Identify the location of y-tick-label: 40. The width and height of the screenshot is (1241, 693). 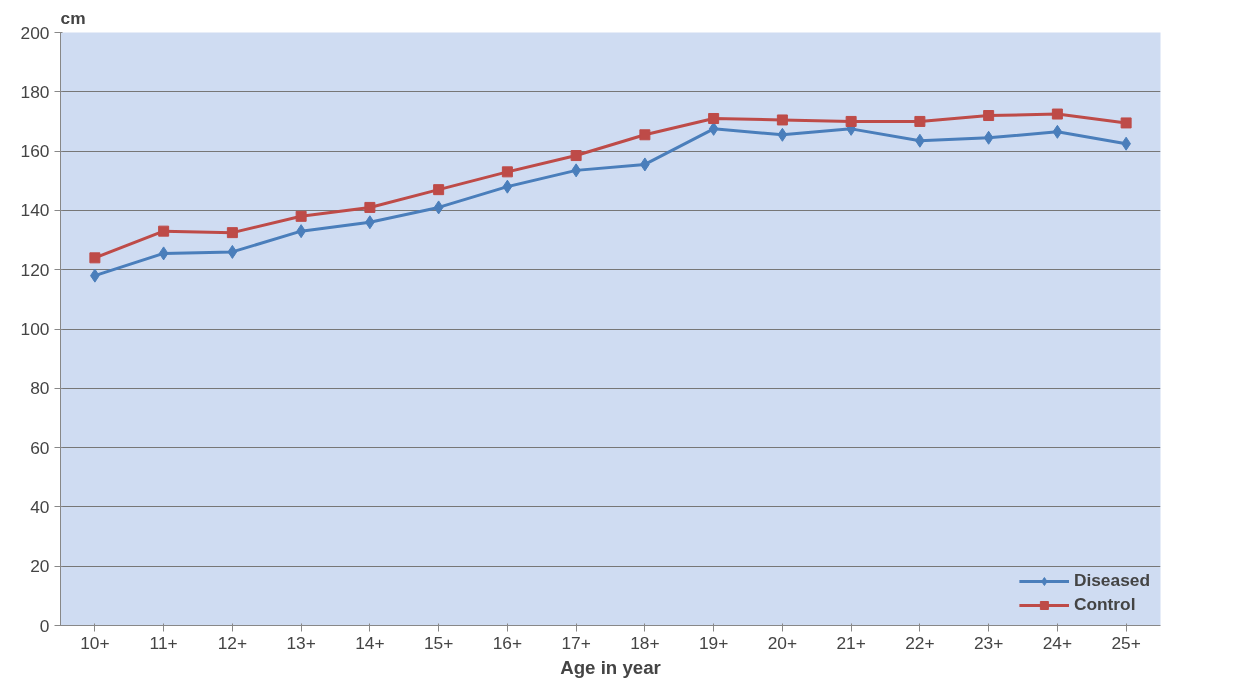
(40, 506).